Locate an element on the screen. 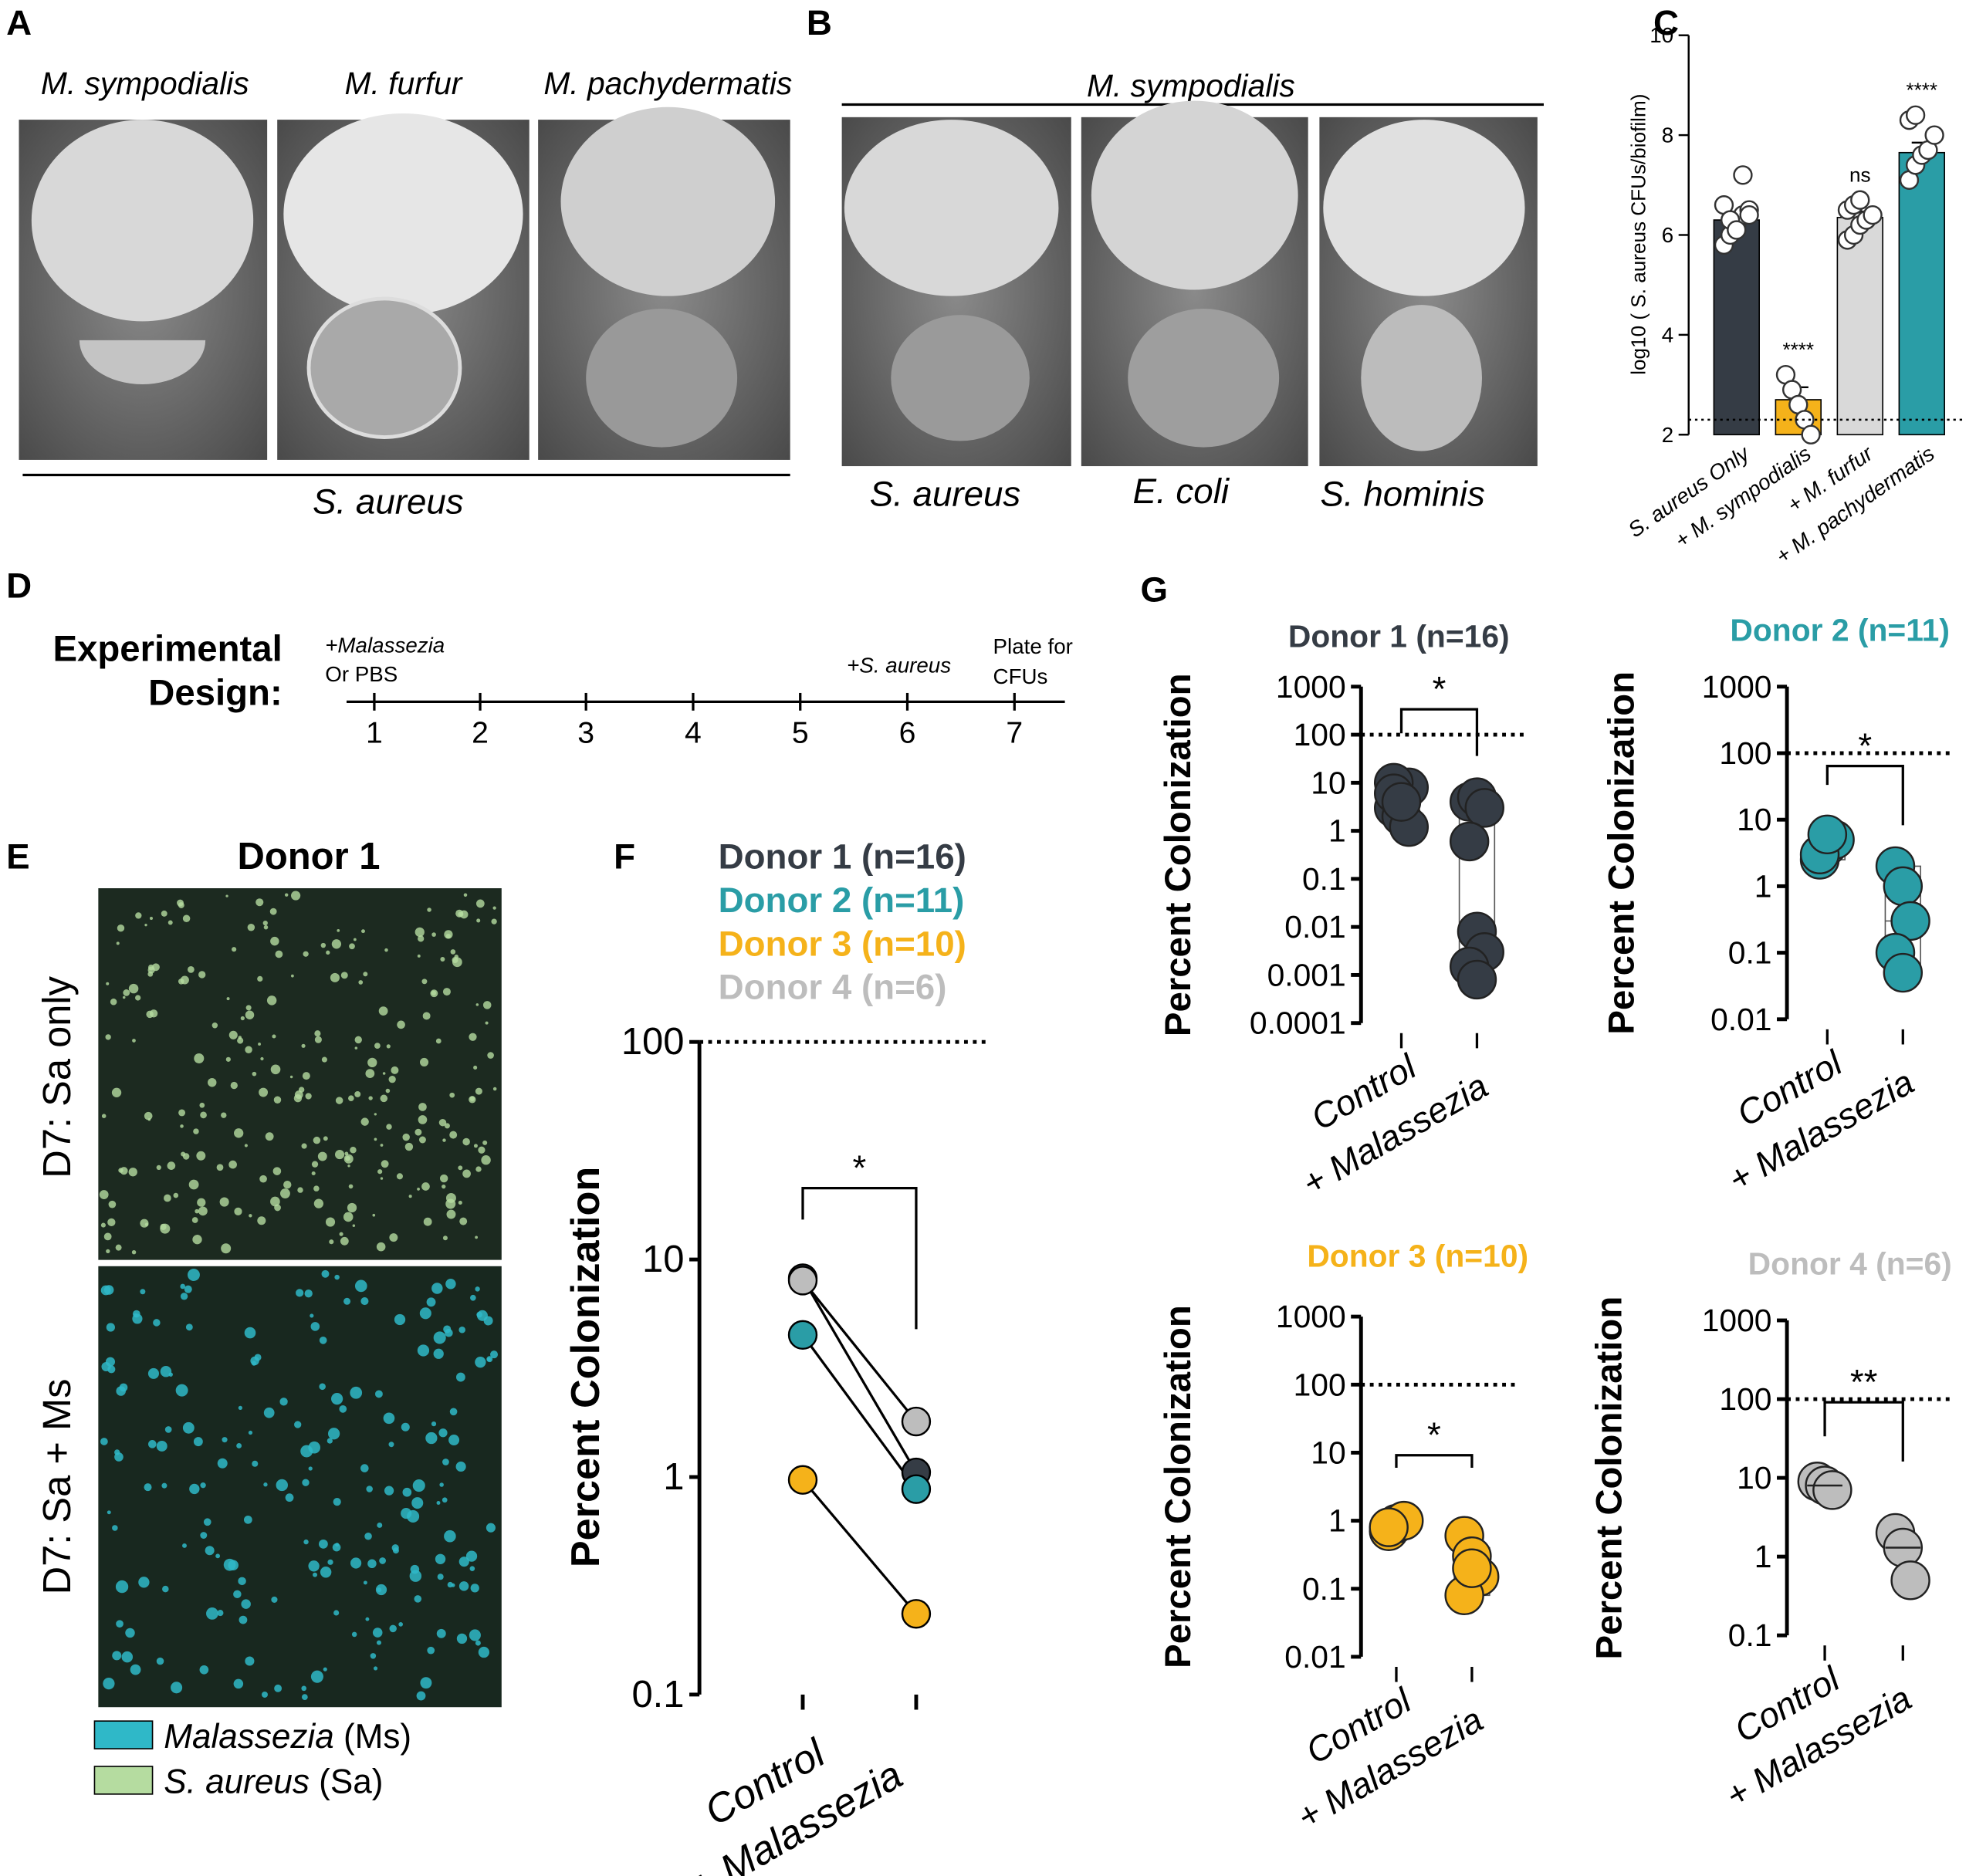 This screenshot has width=1976, height=1876. y-tick-label: 6 is located at coordinates (1667, 235).